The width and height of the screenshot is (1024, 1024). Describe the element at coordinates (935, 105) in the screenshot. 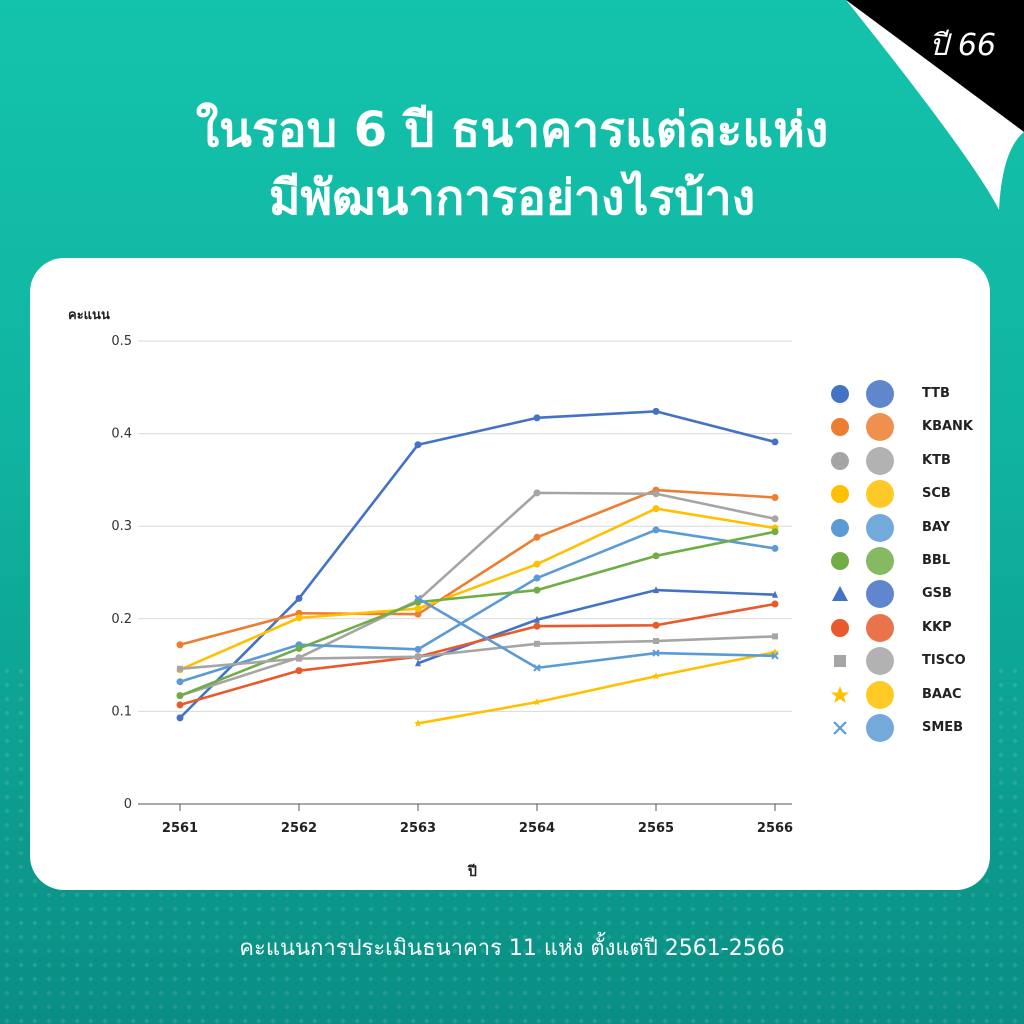

I see `page-curl-corner` at that location.